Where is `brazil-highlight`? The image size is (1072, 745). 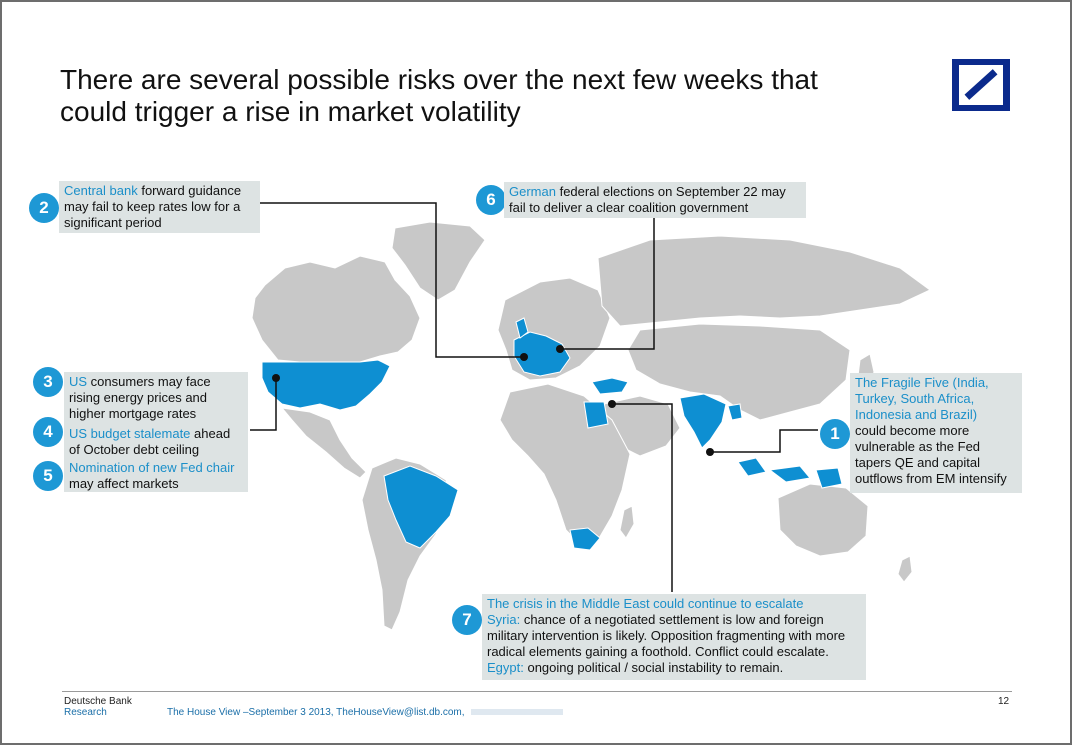 brazil-highlight is located at coordinates (421, 507).